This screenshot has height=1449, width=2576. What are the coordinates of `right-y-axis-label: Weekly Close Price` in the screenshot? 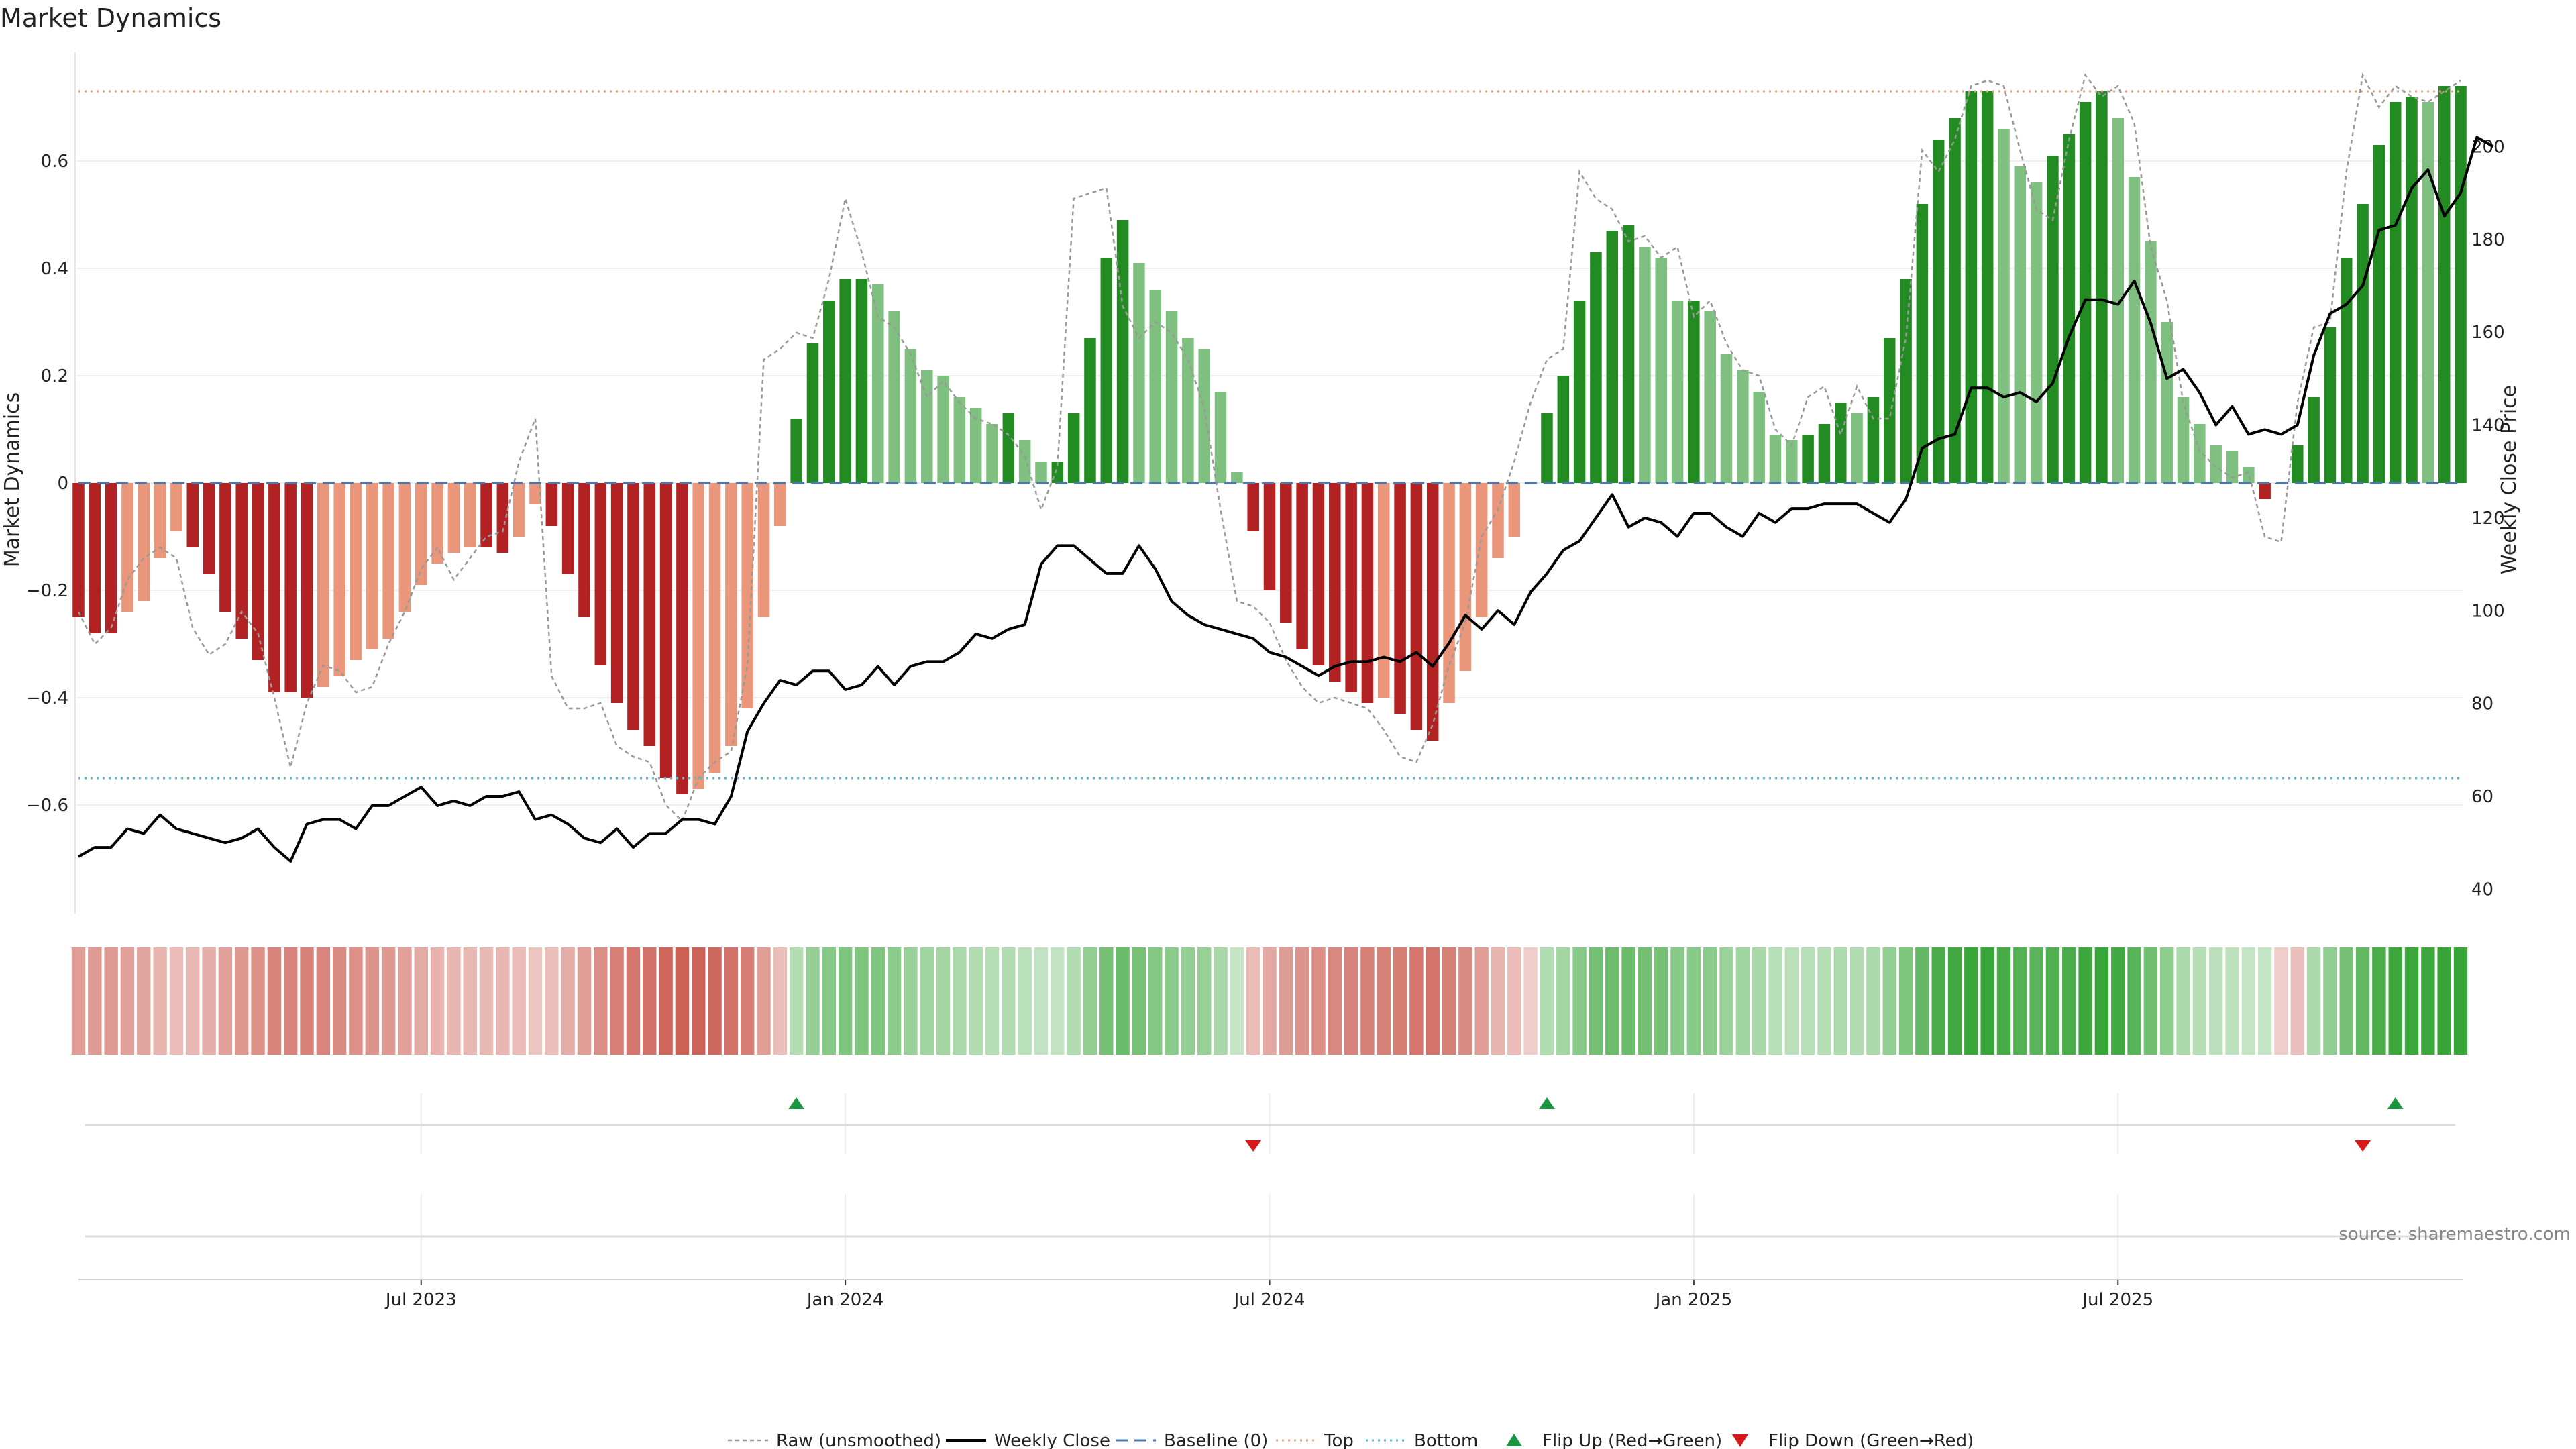 It's located at (2509, 479).